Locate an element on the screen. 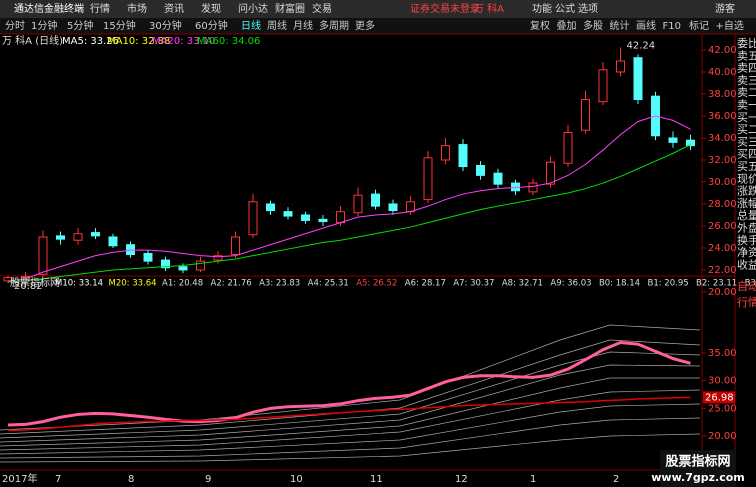  tool-button: 复权 is located at coordinates (540, 25).